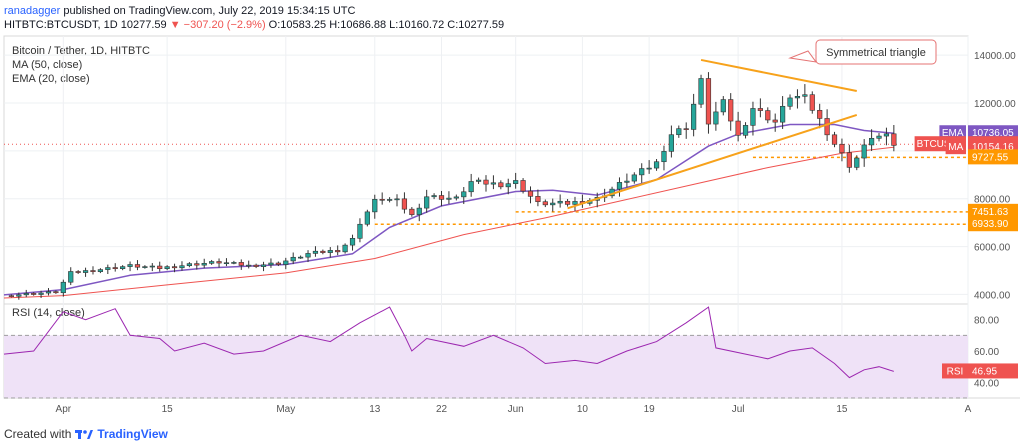  What do you see at coordinates (980, 371) in the screenshot?
I see `rsi-value-tag: RSI 46.95` at bounding box center [980, 371].